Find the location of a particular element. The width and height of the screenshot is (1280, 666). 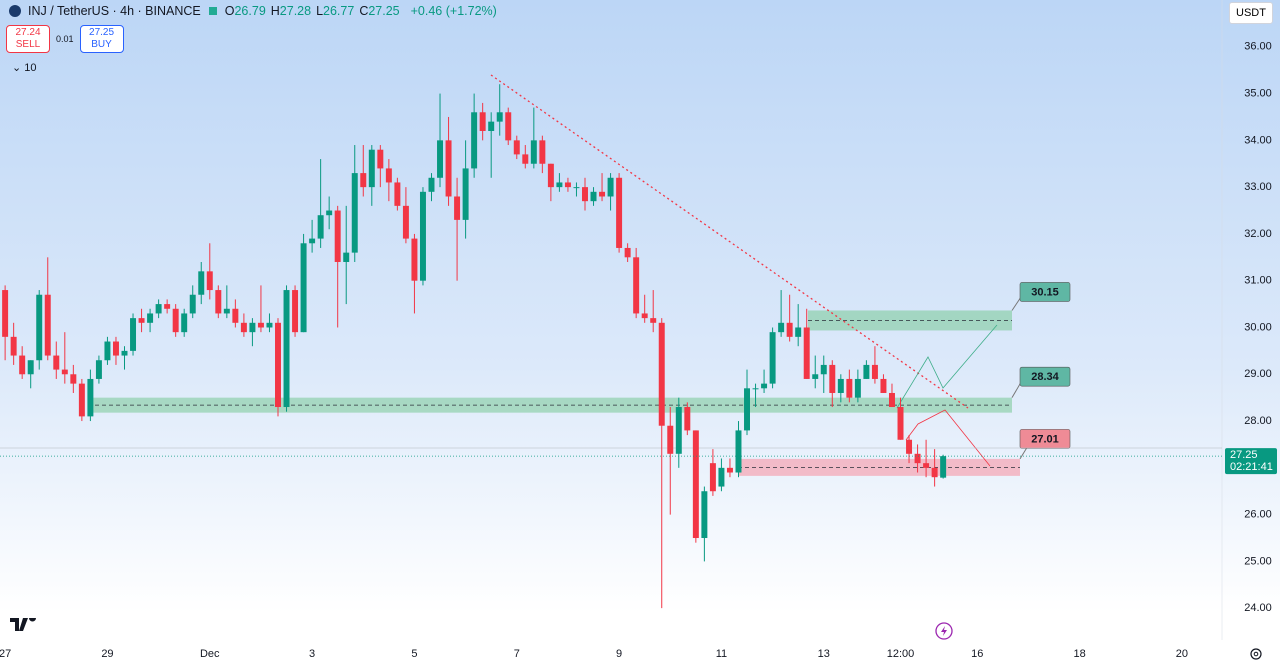

sell-label: SELL is located at coordinates (28, 44).